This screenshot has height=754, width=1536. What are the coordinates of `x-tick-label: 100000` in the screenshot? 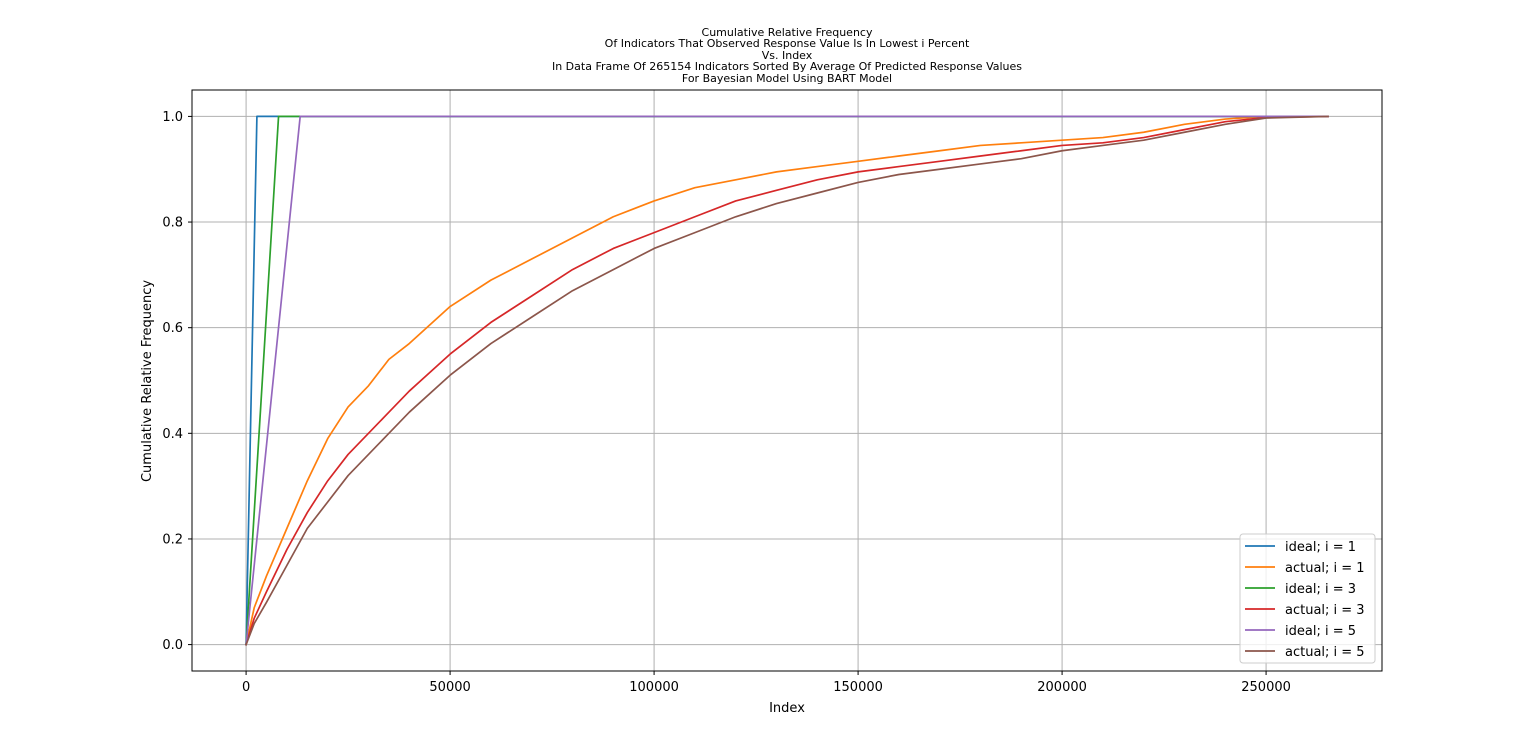 It's located at (654, 687).